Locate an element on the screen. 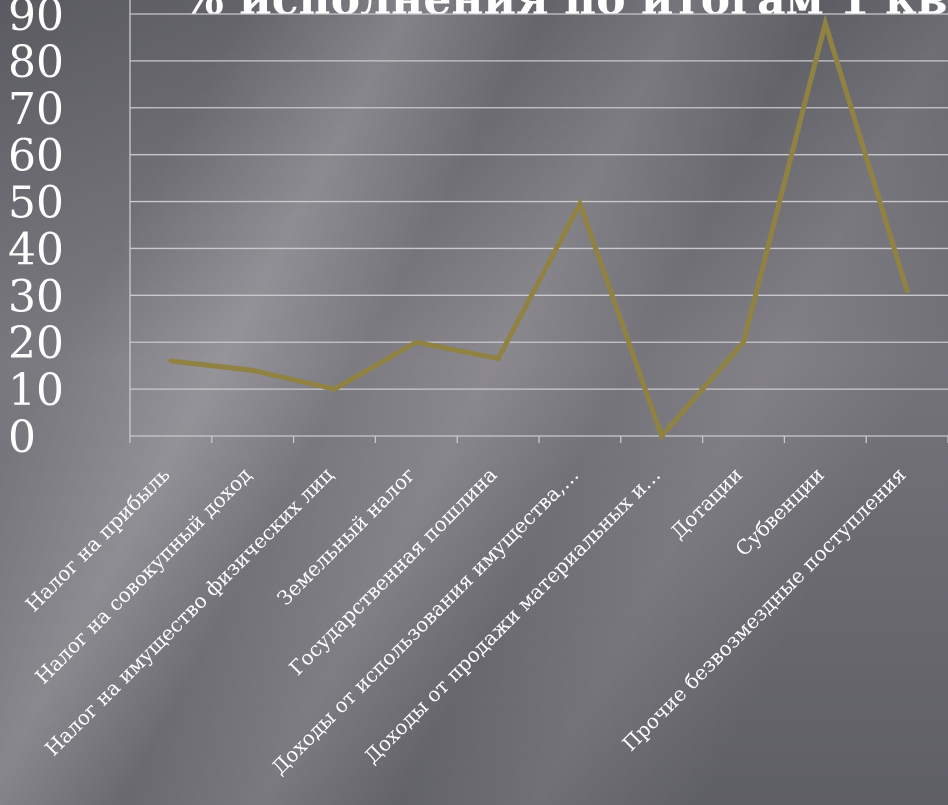 This screenshot has width=948, height=805. y-tick-label: 90 is located at coordinates (36, 20).